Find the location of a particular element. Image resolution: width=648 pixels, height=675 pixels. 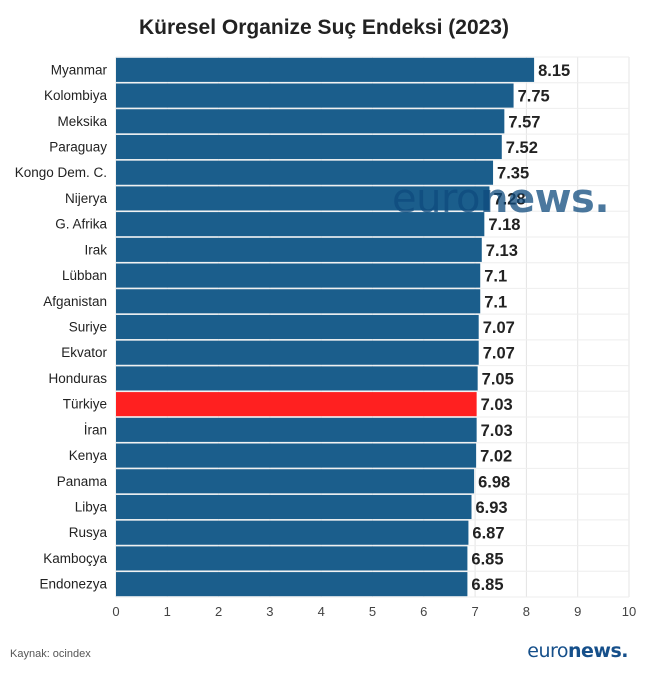

value-label: 7.57 is located at coordinates (524, 122).